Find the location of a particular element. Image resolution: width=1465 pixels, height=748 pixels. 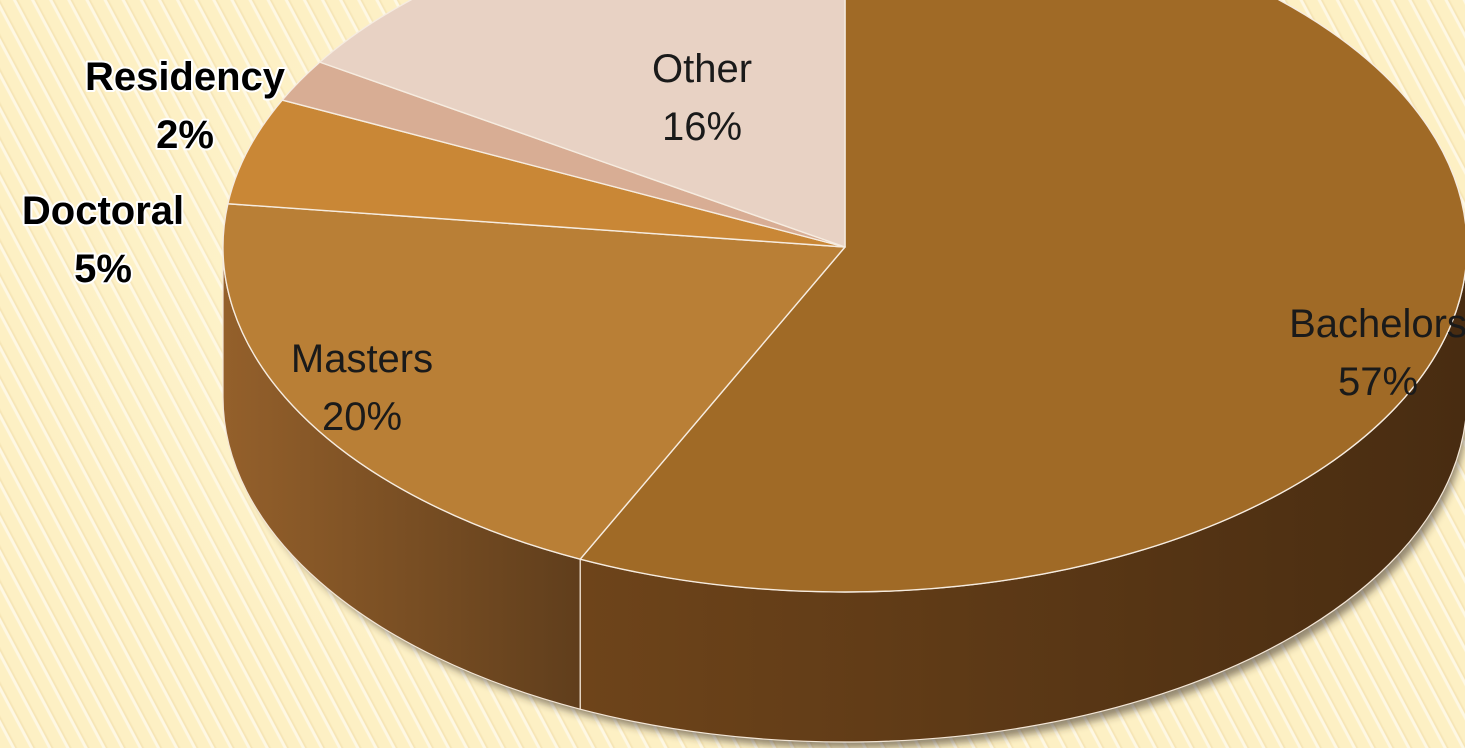

data-label-masters-name: Masters is located at coordinates (362, 359).